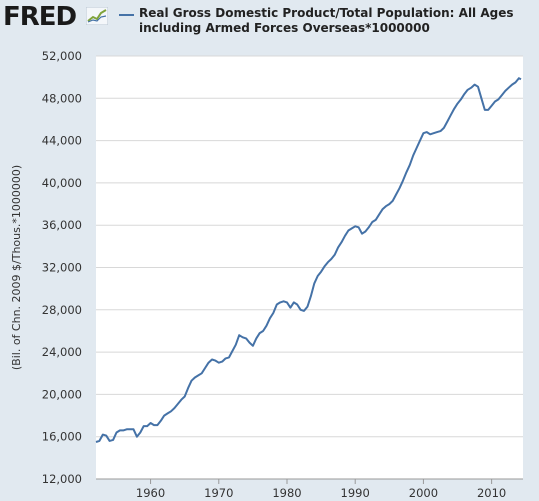 The width and height of the screenshot is (539, 501). I want to click on y-tick-label: 16,000, so click(62, 437).